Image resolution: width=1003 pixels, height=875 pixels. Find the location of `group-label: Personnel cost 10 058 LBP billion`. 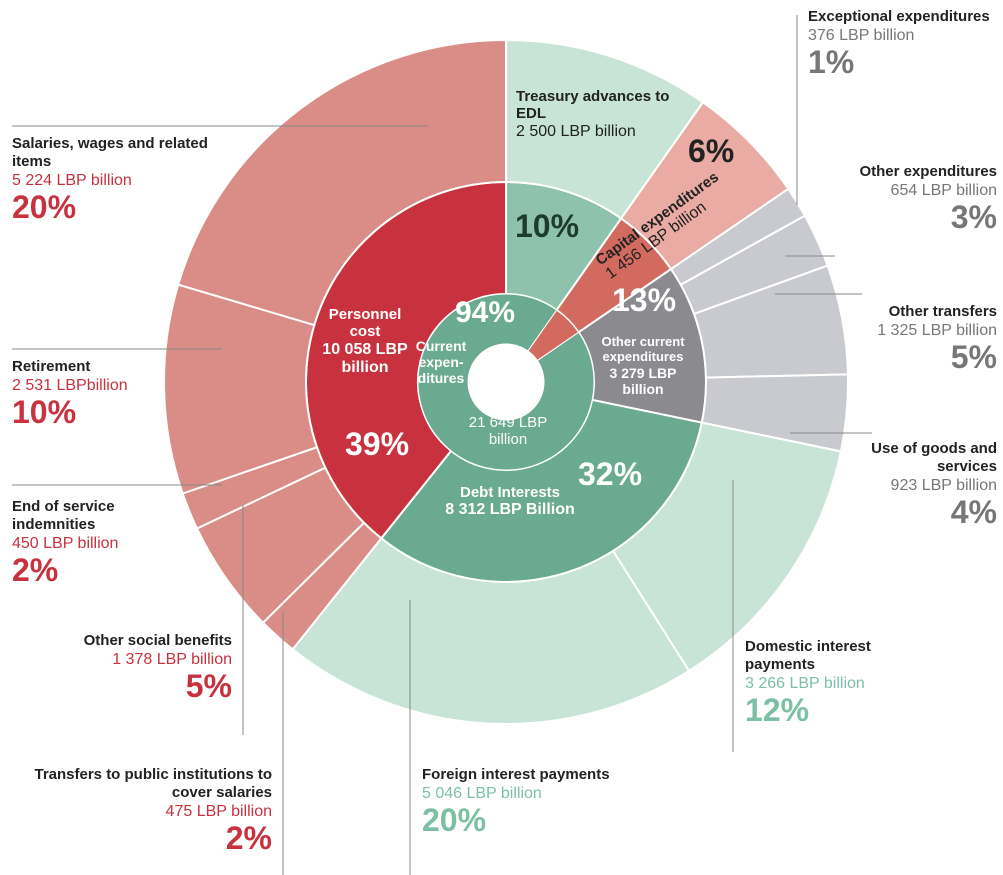

group-label: Personnel cost 10 058 LBP billion is located at coordinates (365, 341).